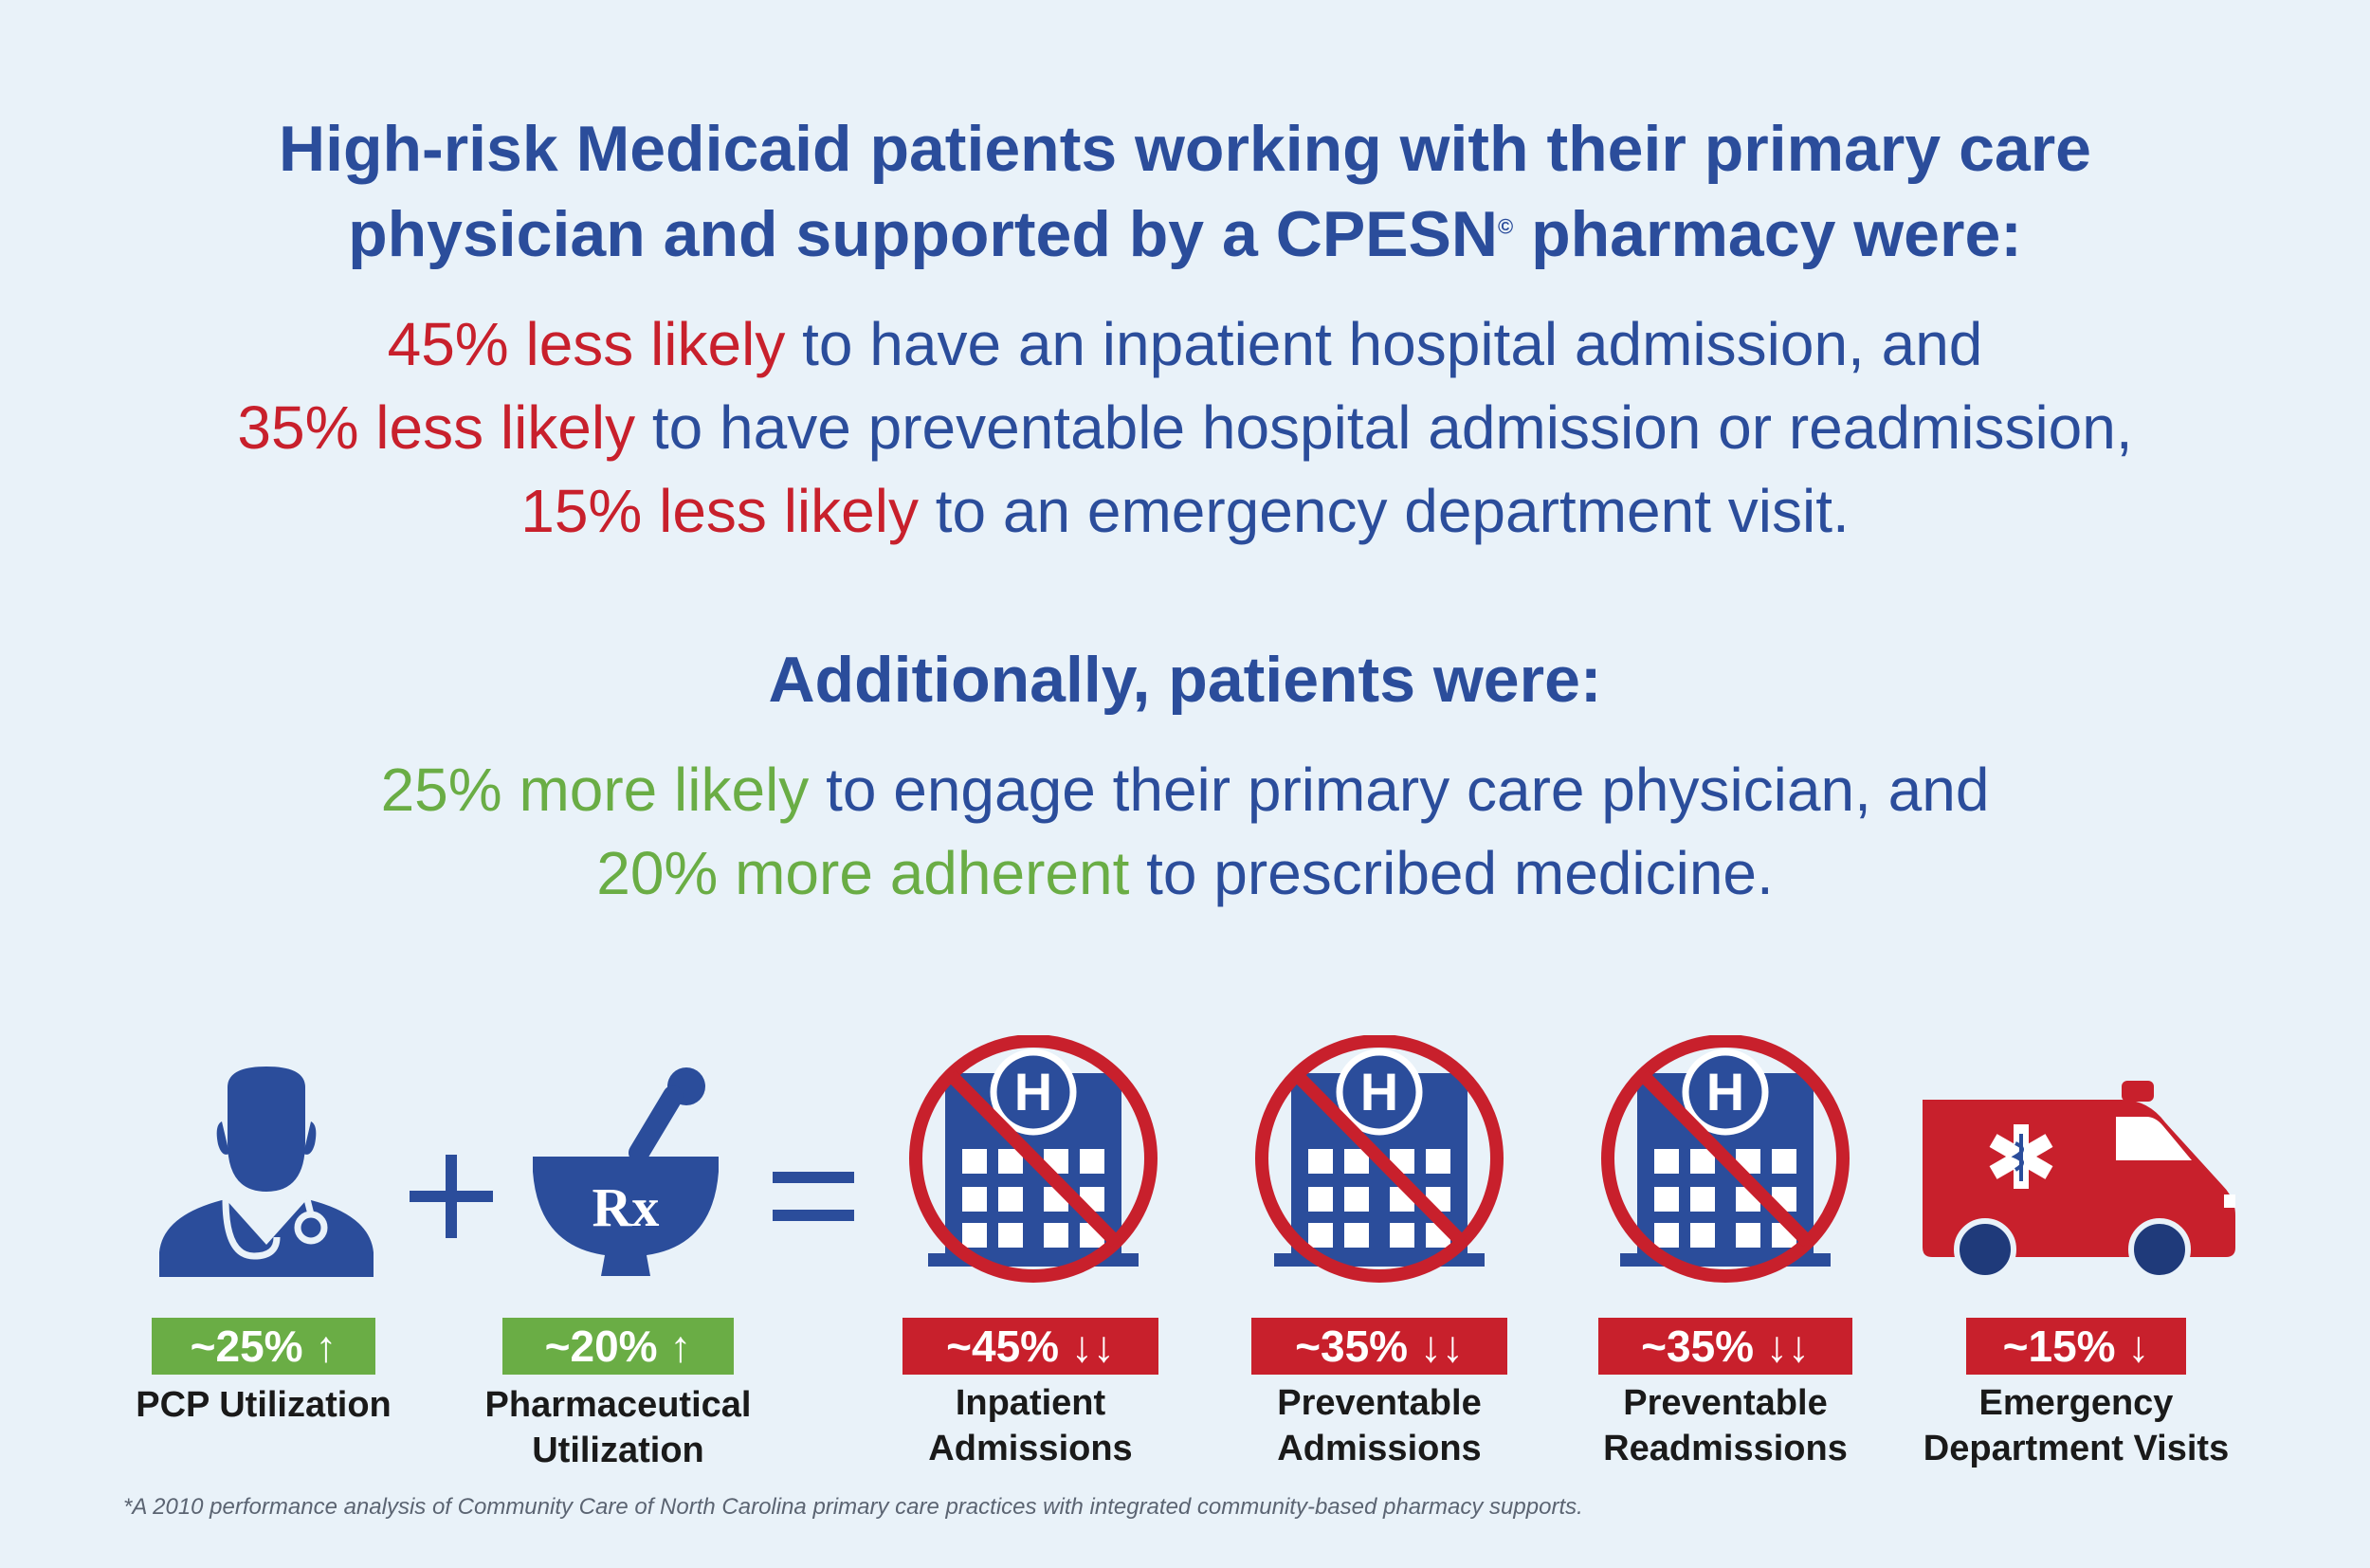  I want to click on label-line: Inpatient, so click(1030, 1403).